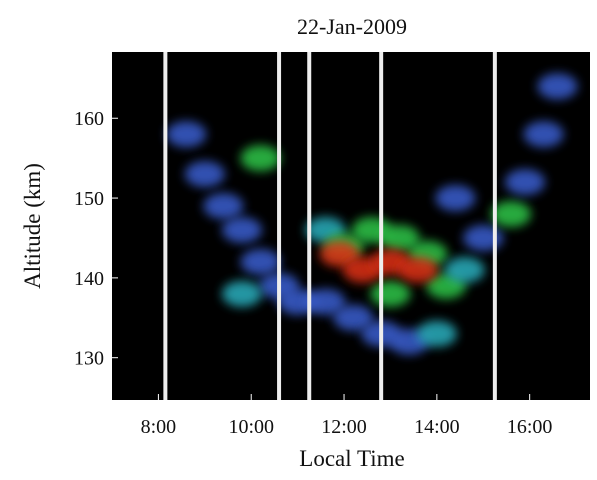  I want to click on y-tick-label: 150, so click(89, 199).